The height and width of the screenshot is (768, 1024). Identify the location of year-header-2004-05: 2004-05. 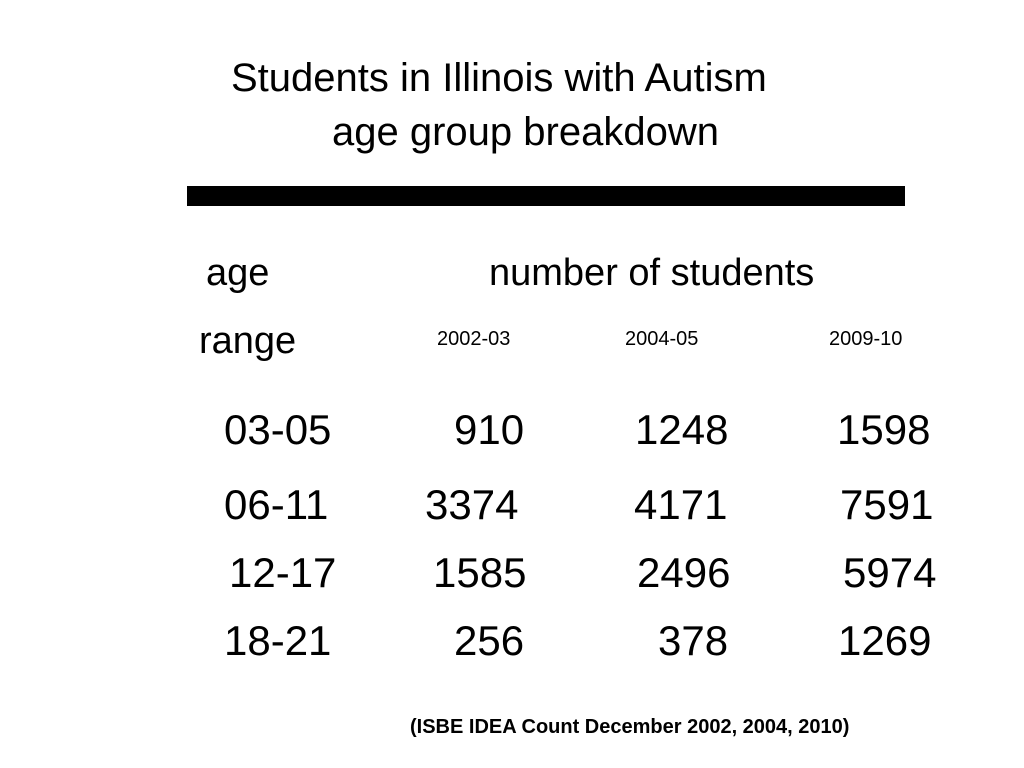
(662, 339).